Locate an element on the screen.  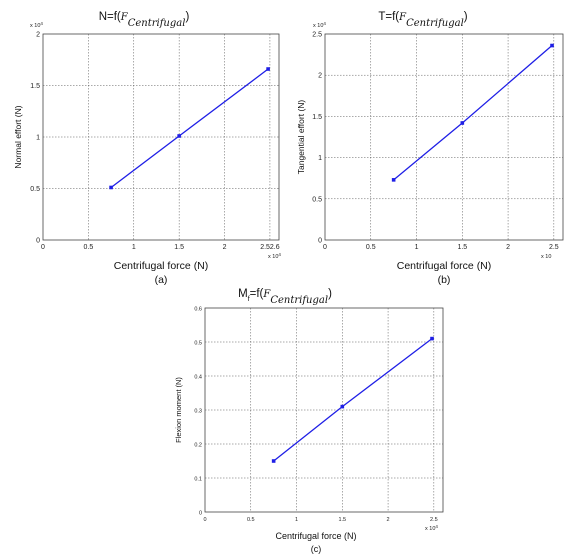
chart-a-y-ticks: 0 0.5 1 1.5 2 is located at coordinates (35, 138).